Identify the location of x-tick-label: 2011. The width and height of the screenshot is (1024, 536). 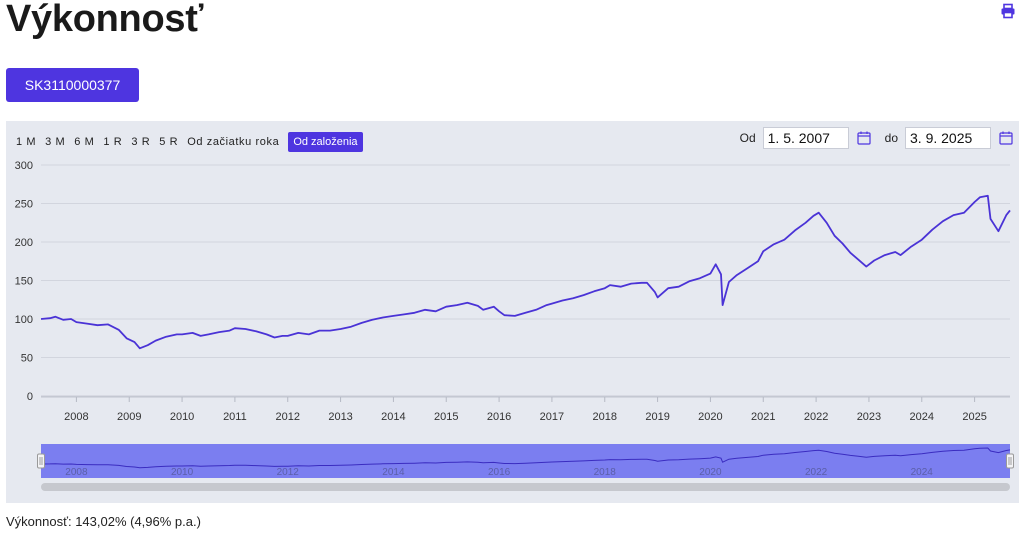
(235, 417).